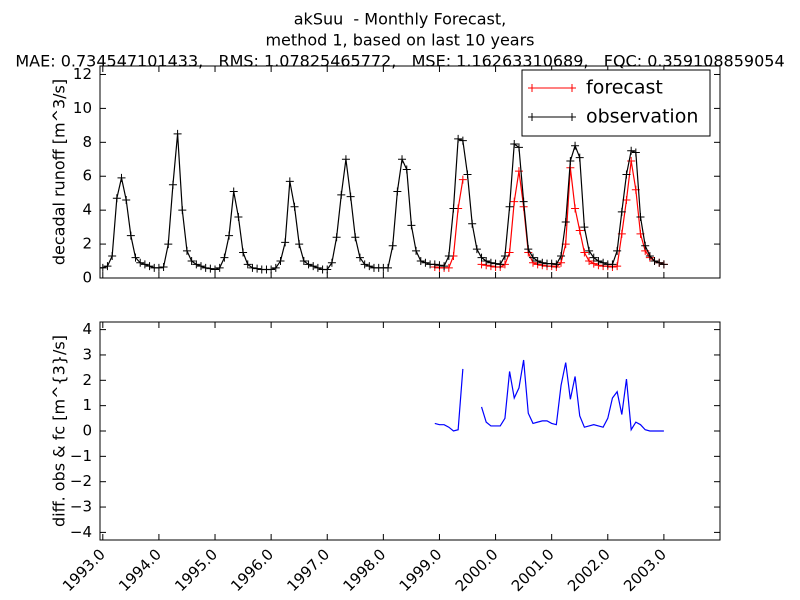 Image resolution: width=800 pixels, height=600 pixels. Describe the element at coordinates (82, 74) in the screenshot. I see `y-tick-label: 12` at that location.